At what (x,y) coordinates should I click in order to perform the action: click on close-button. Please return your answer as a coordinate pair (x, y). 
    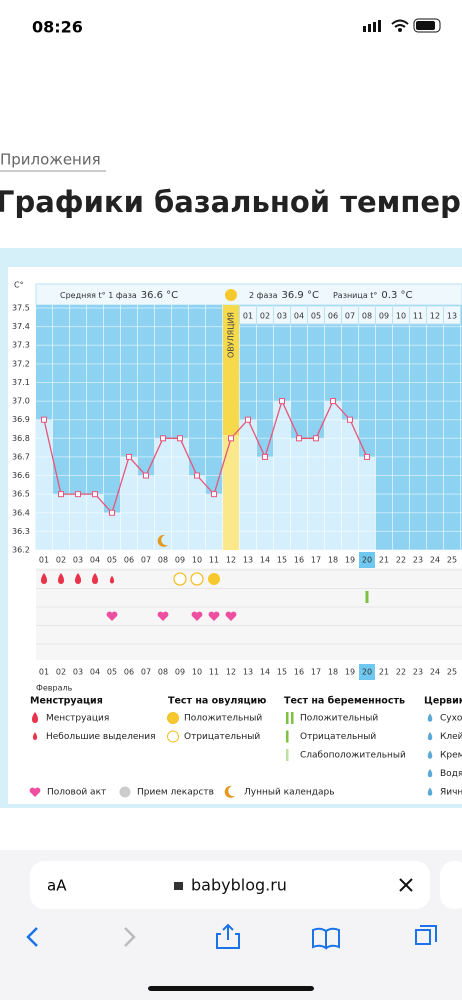
    Looking at the image, I should click on (406, 885).